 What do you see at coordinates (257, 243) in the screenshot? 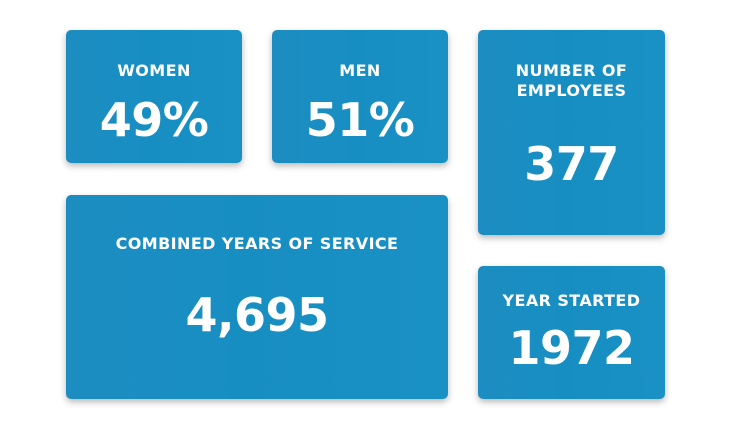
I see `combined-service-label: COMBINED YEARS OF SERVICE` at bounding box center [257, 243].